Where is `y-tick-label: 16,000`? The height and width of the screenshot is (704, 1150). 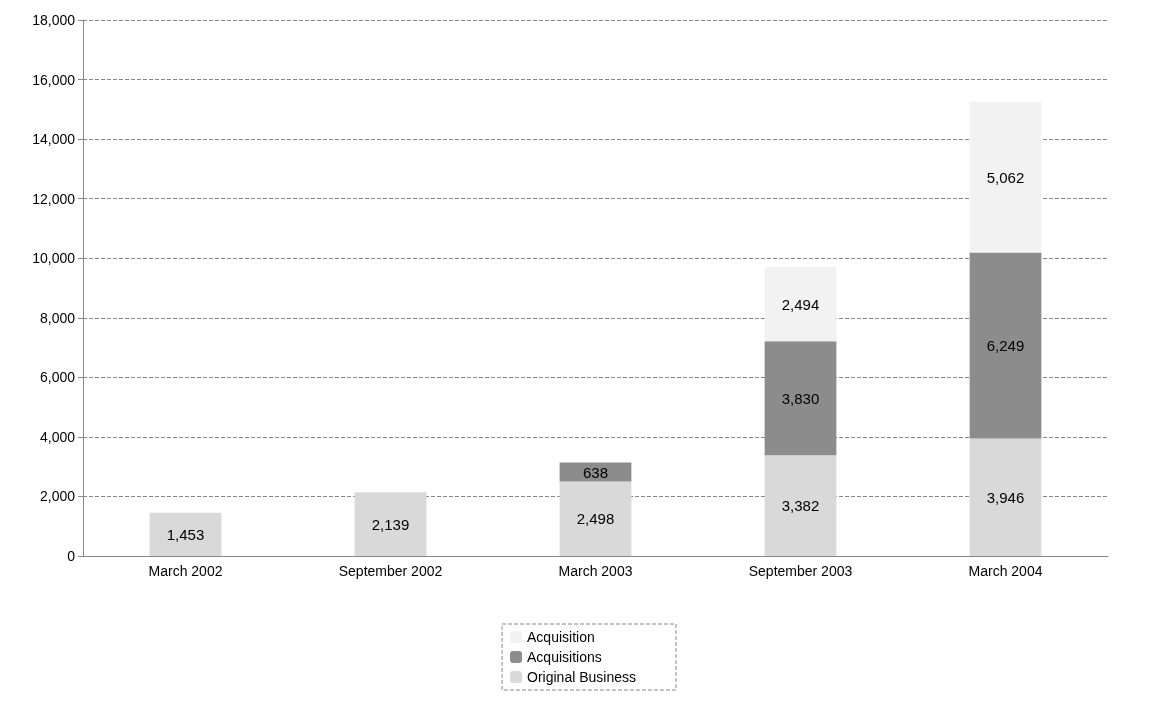 y-tick-label: 16,000 is located at coordinates (54, 79).